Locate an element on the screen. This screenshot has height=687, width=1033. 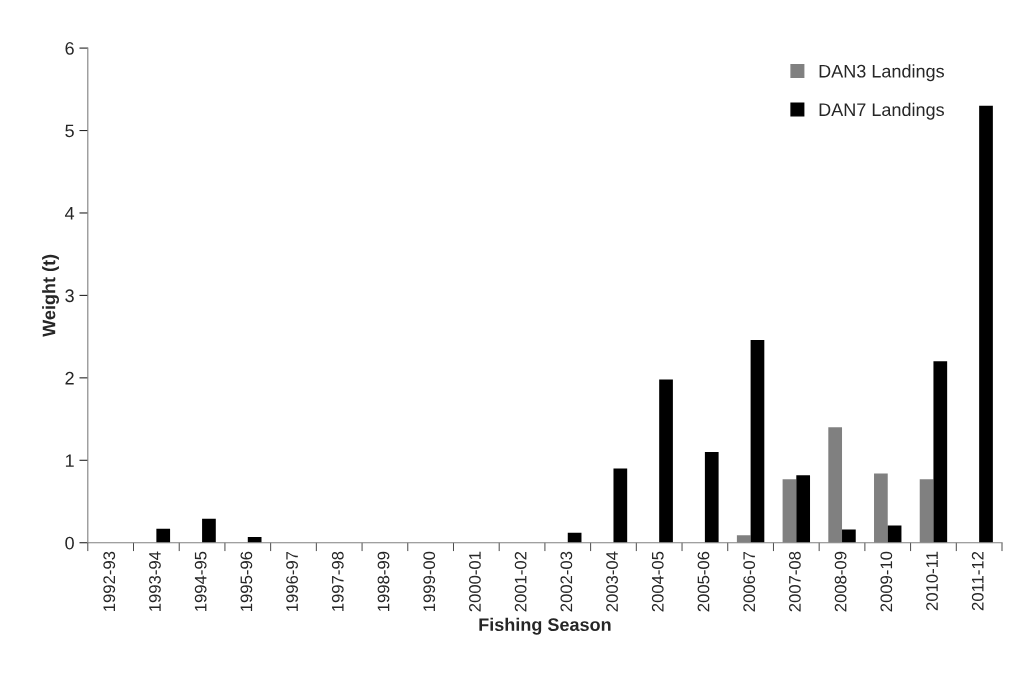
y-tick-label: 6 is located at coordinates (69, 48).